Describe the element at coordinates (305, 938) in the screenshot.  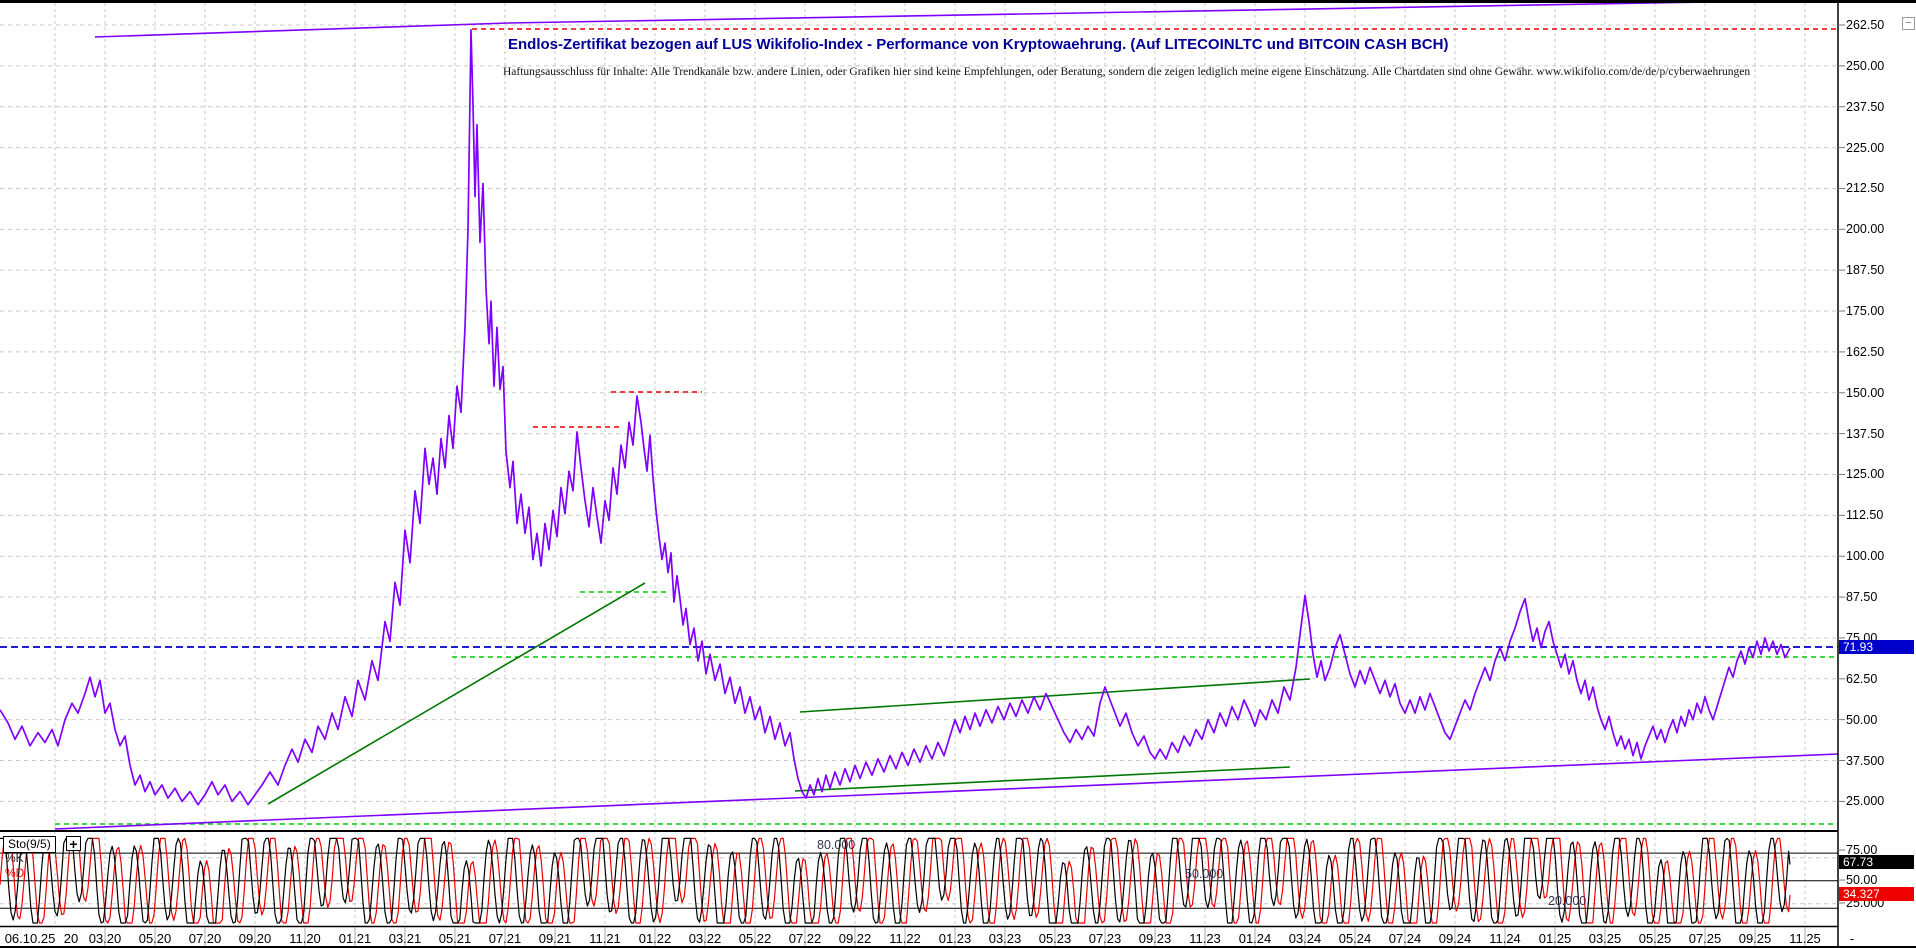
I see `x-axis-label: 11.20` at that location.